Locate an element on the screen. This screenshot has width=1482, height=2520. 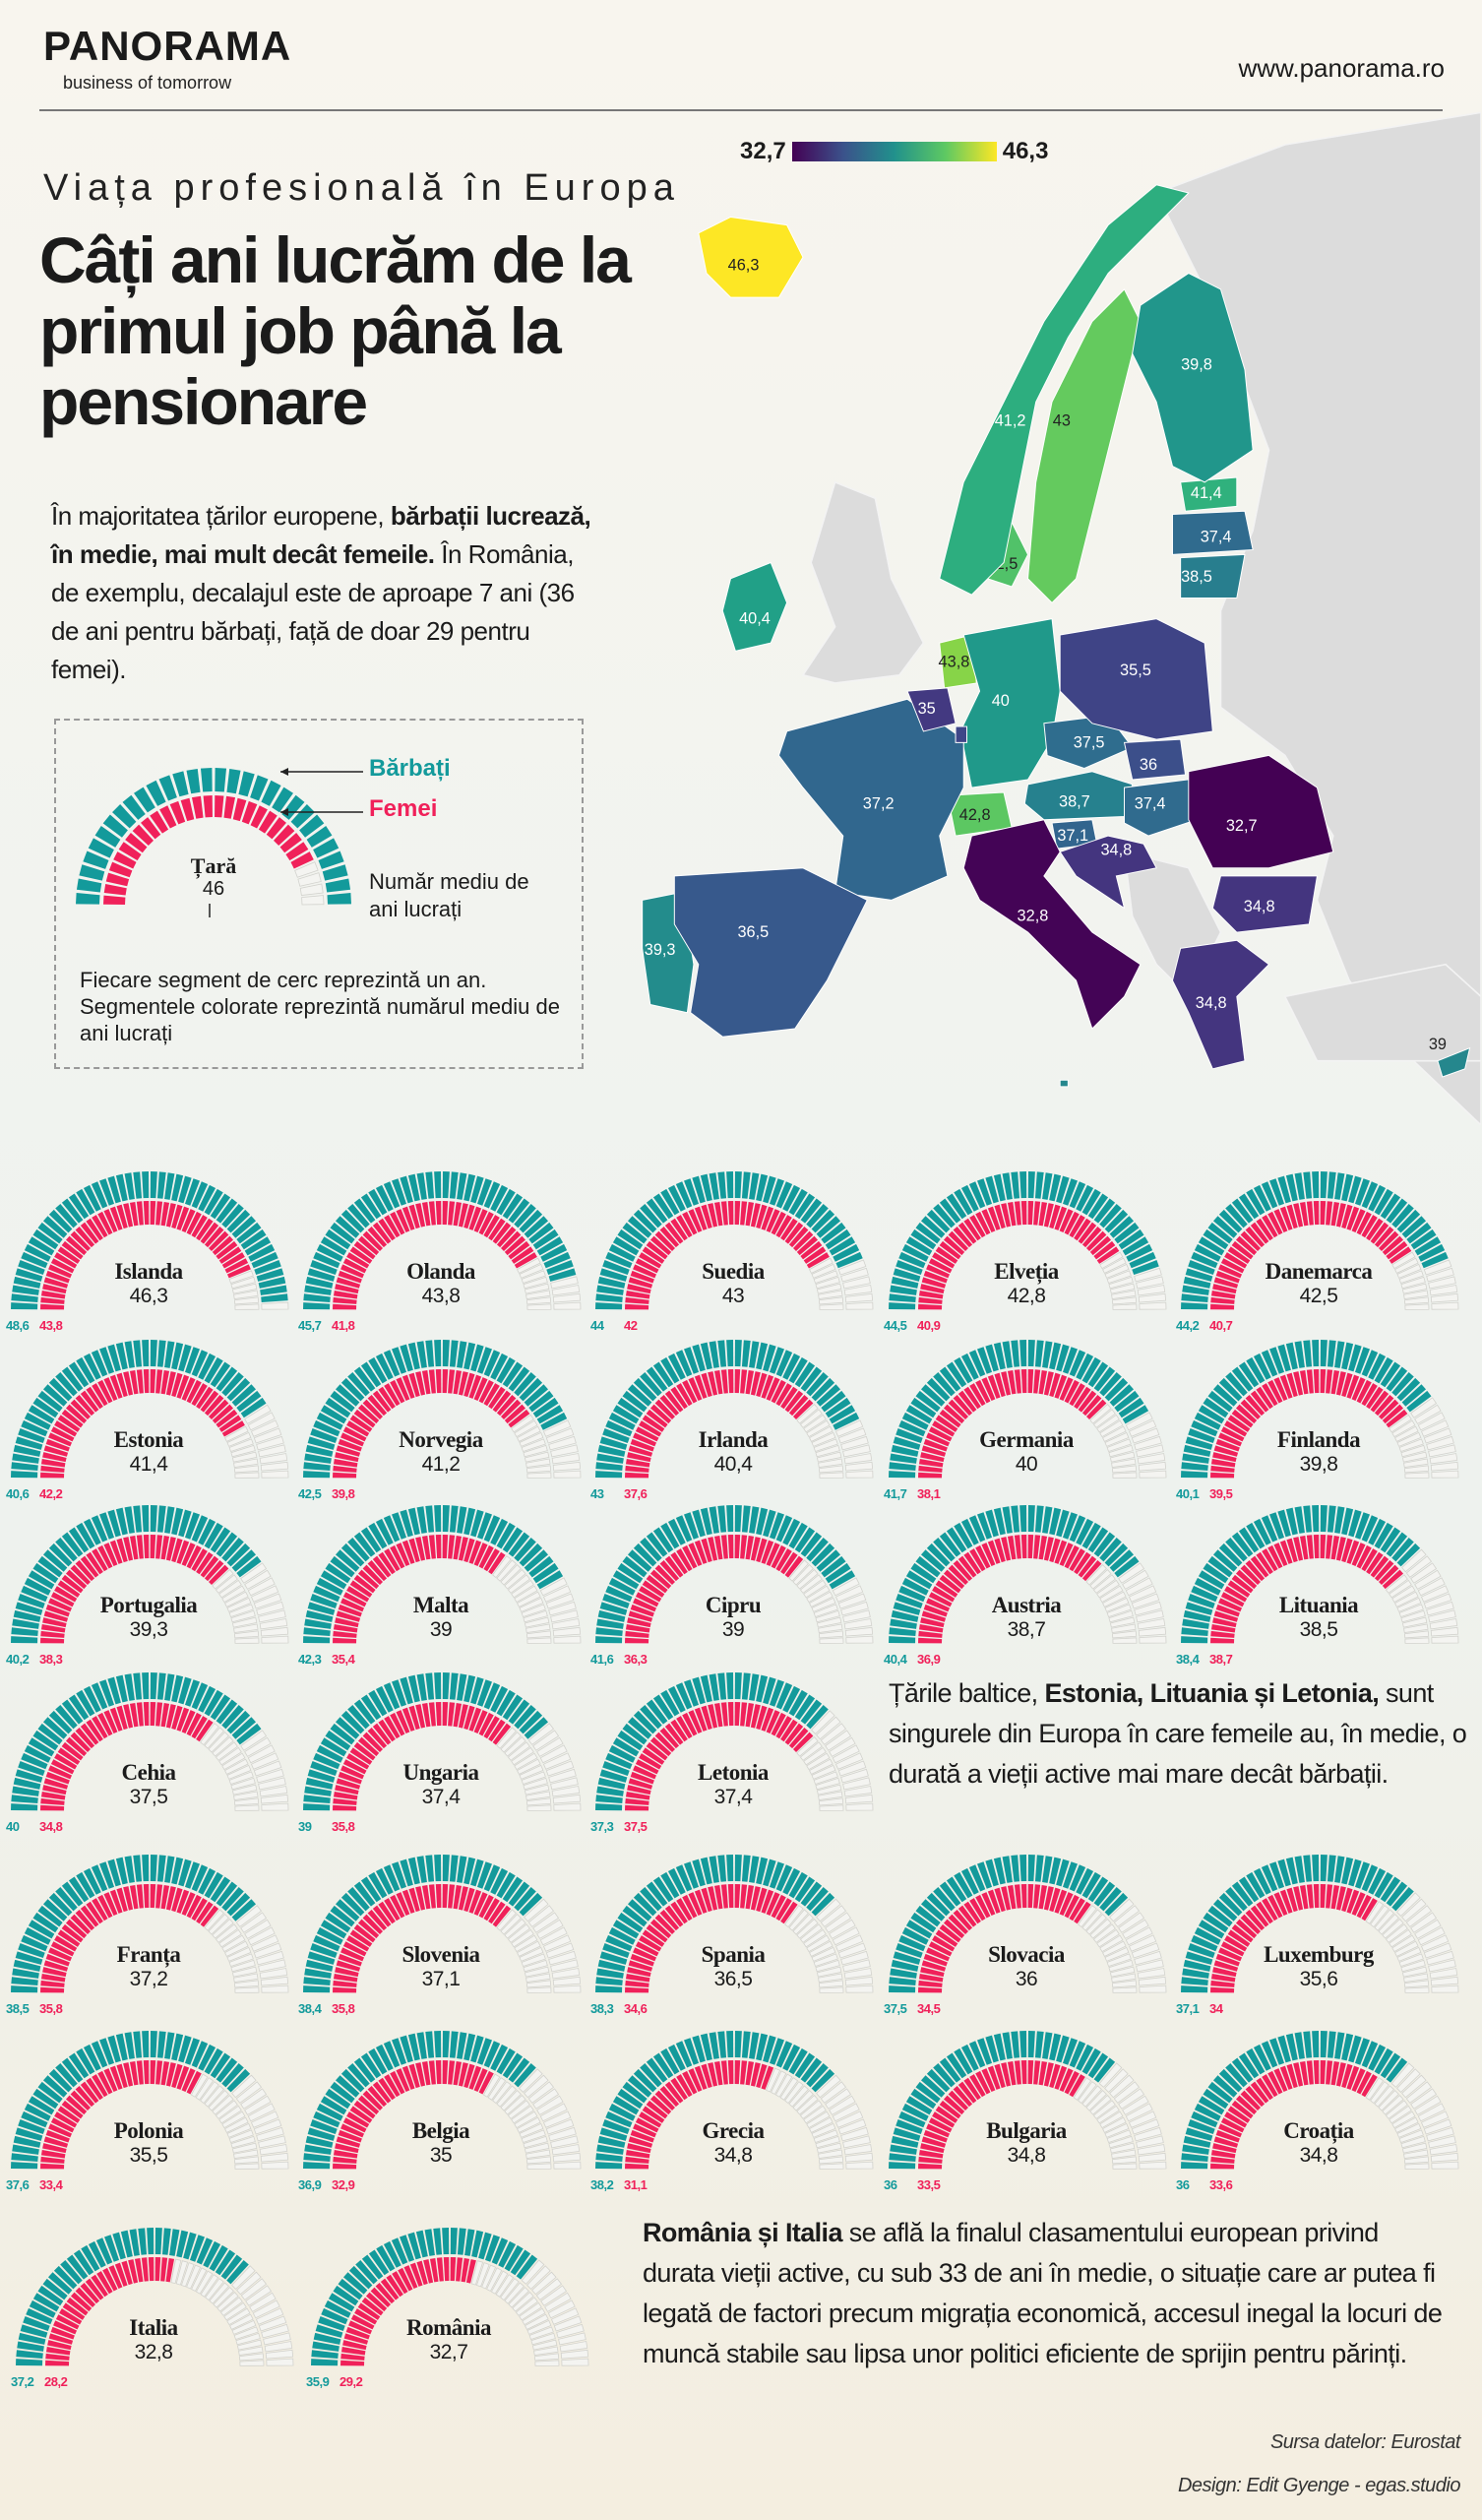
map-value-label: 39,3 is located at coordinates (660, 950).